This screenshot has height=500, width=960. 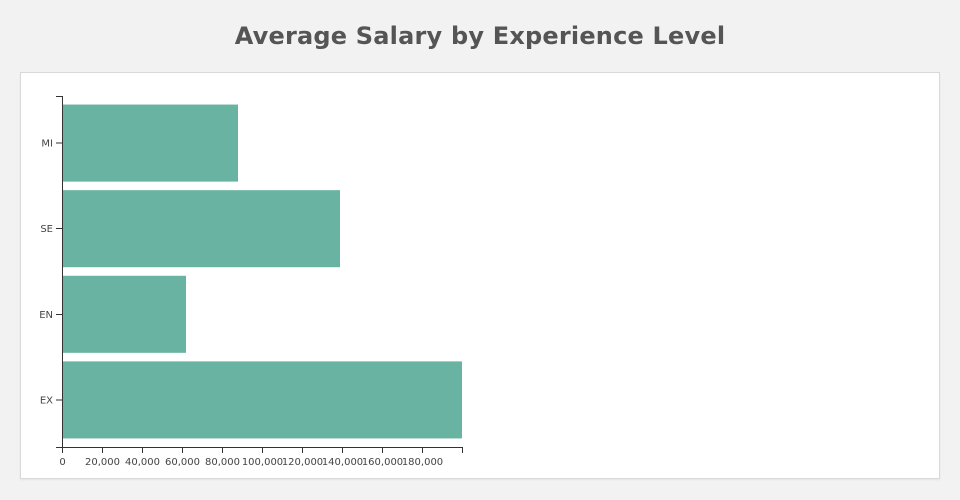 What do you see at coordinates (59, 272) in the screenshot?
I see `y-axis-line` at bounding box center [59, 272].